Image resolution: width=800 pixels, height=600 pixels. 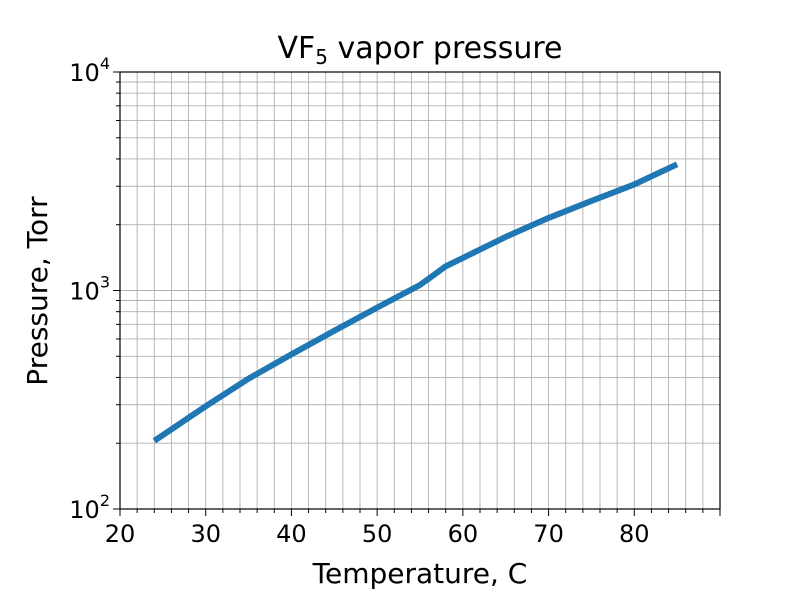 I want to click on y-tick-label: 10³, so click(x=89, y=289).